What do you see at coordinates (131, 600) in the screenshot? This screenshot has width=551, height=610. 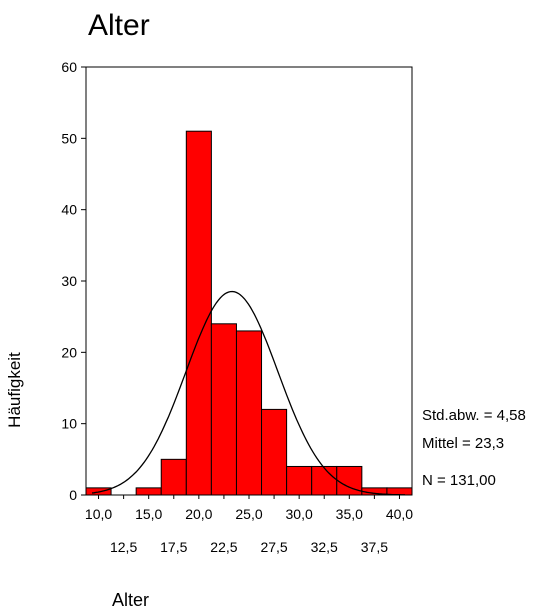 I see `x-axis-label: Alter` at bounding box center [131, 600].